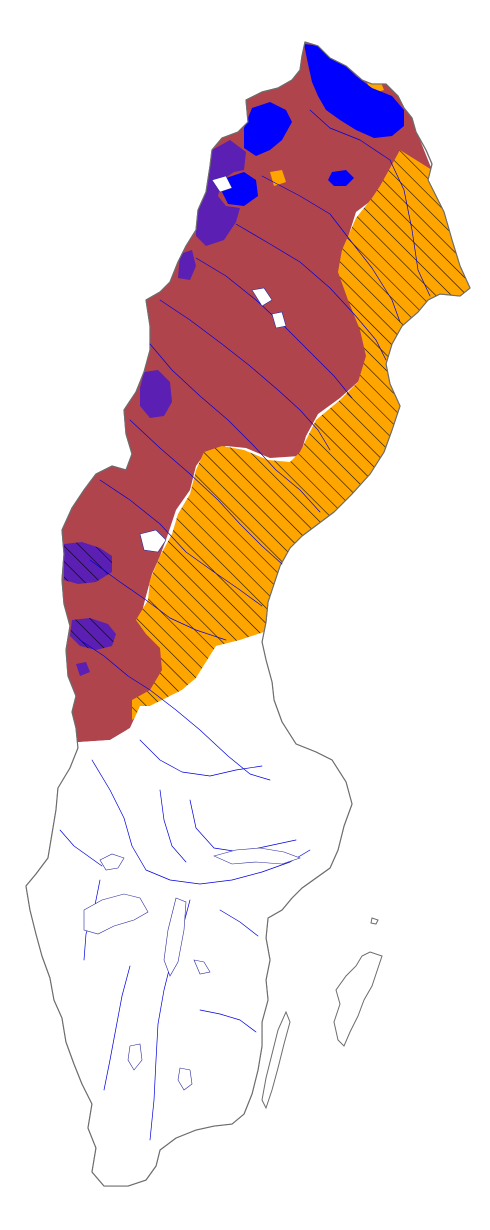 This screenshot has width=490, height=1230. I want to click on small-island, so click(374, 921).